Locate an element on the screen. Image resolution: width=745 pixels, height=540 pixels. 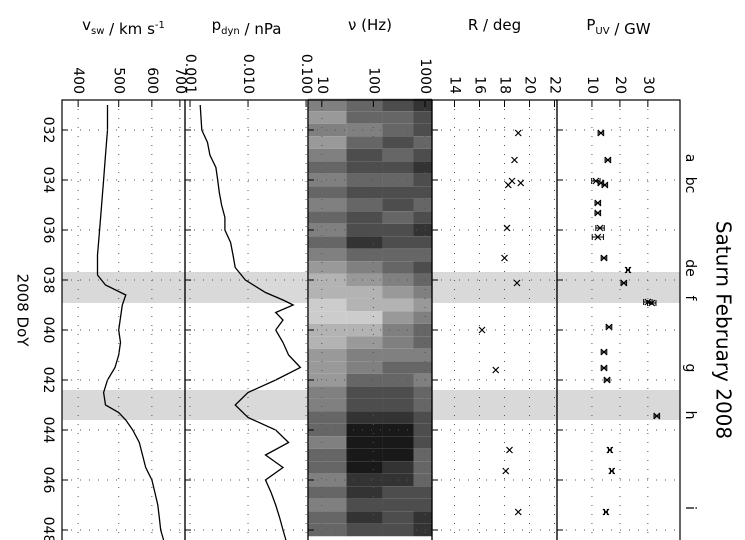
y-tick-label: 600 is located at coordinates (152, 80).